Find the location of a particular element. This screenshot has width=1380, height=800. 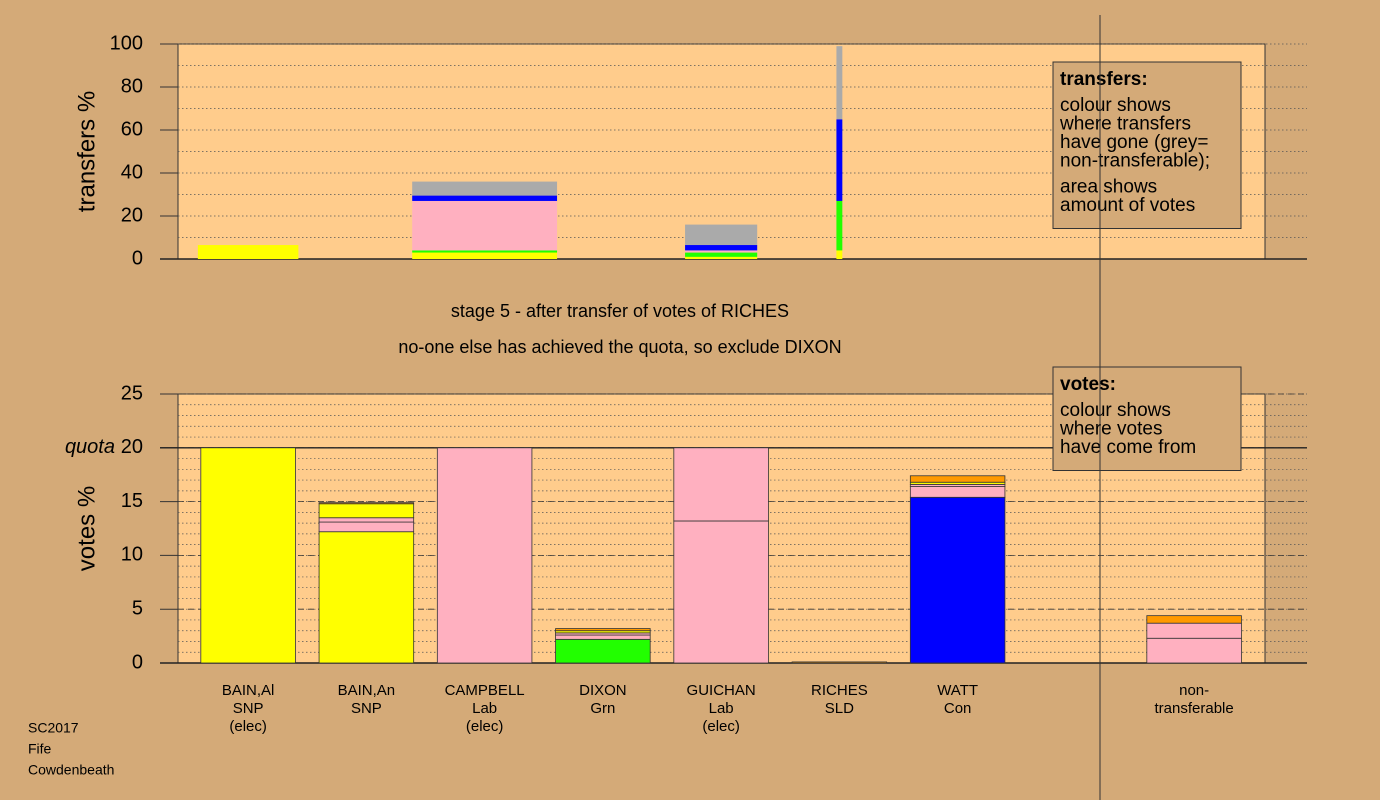

x-tick-label: Grn is located at coordinates (602, 708).